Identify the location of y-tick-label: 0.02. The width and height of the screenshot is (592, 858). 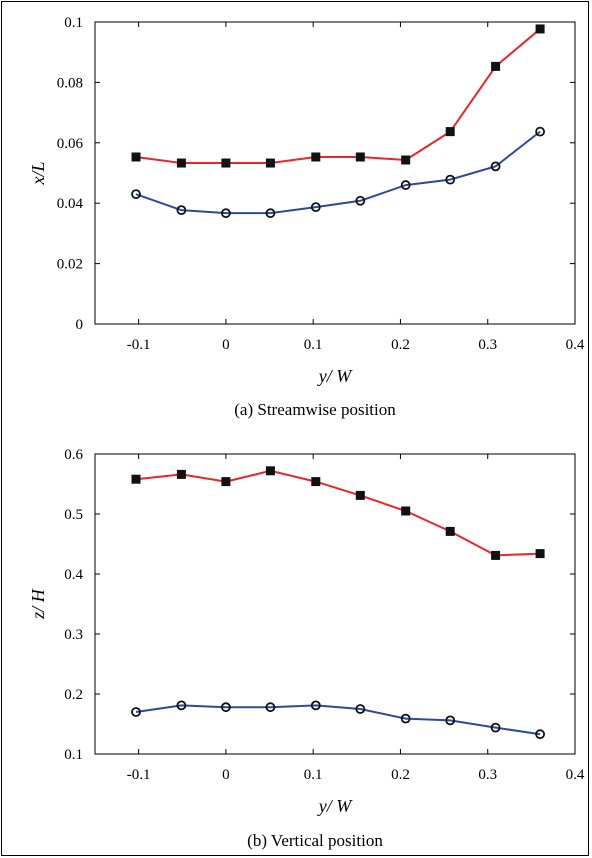
(70, 265).